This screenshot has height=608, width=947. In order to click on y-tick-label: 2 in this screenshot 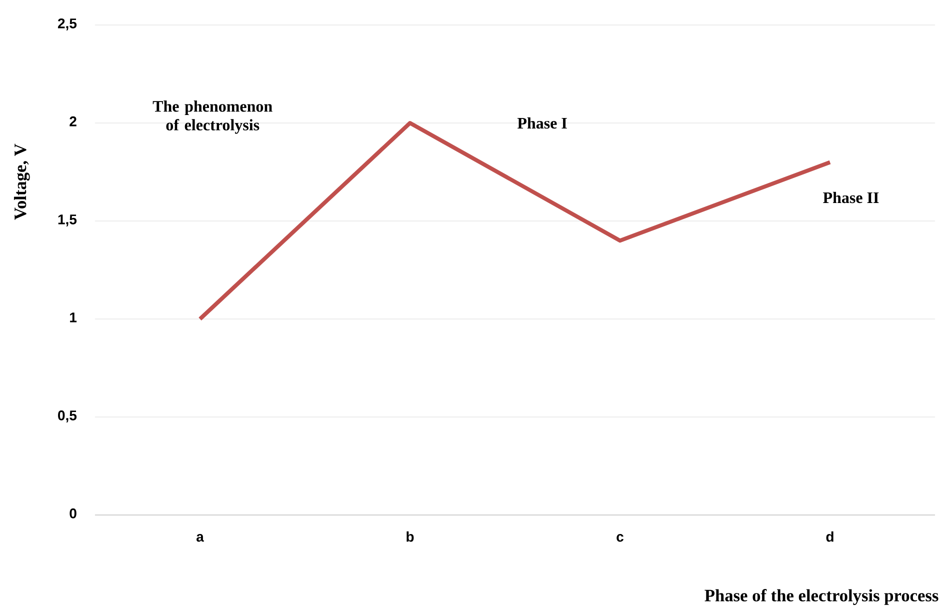, I will do `click(73, 121)`.